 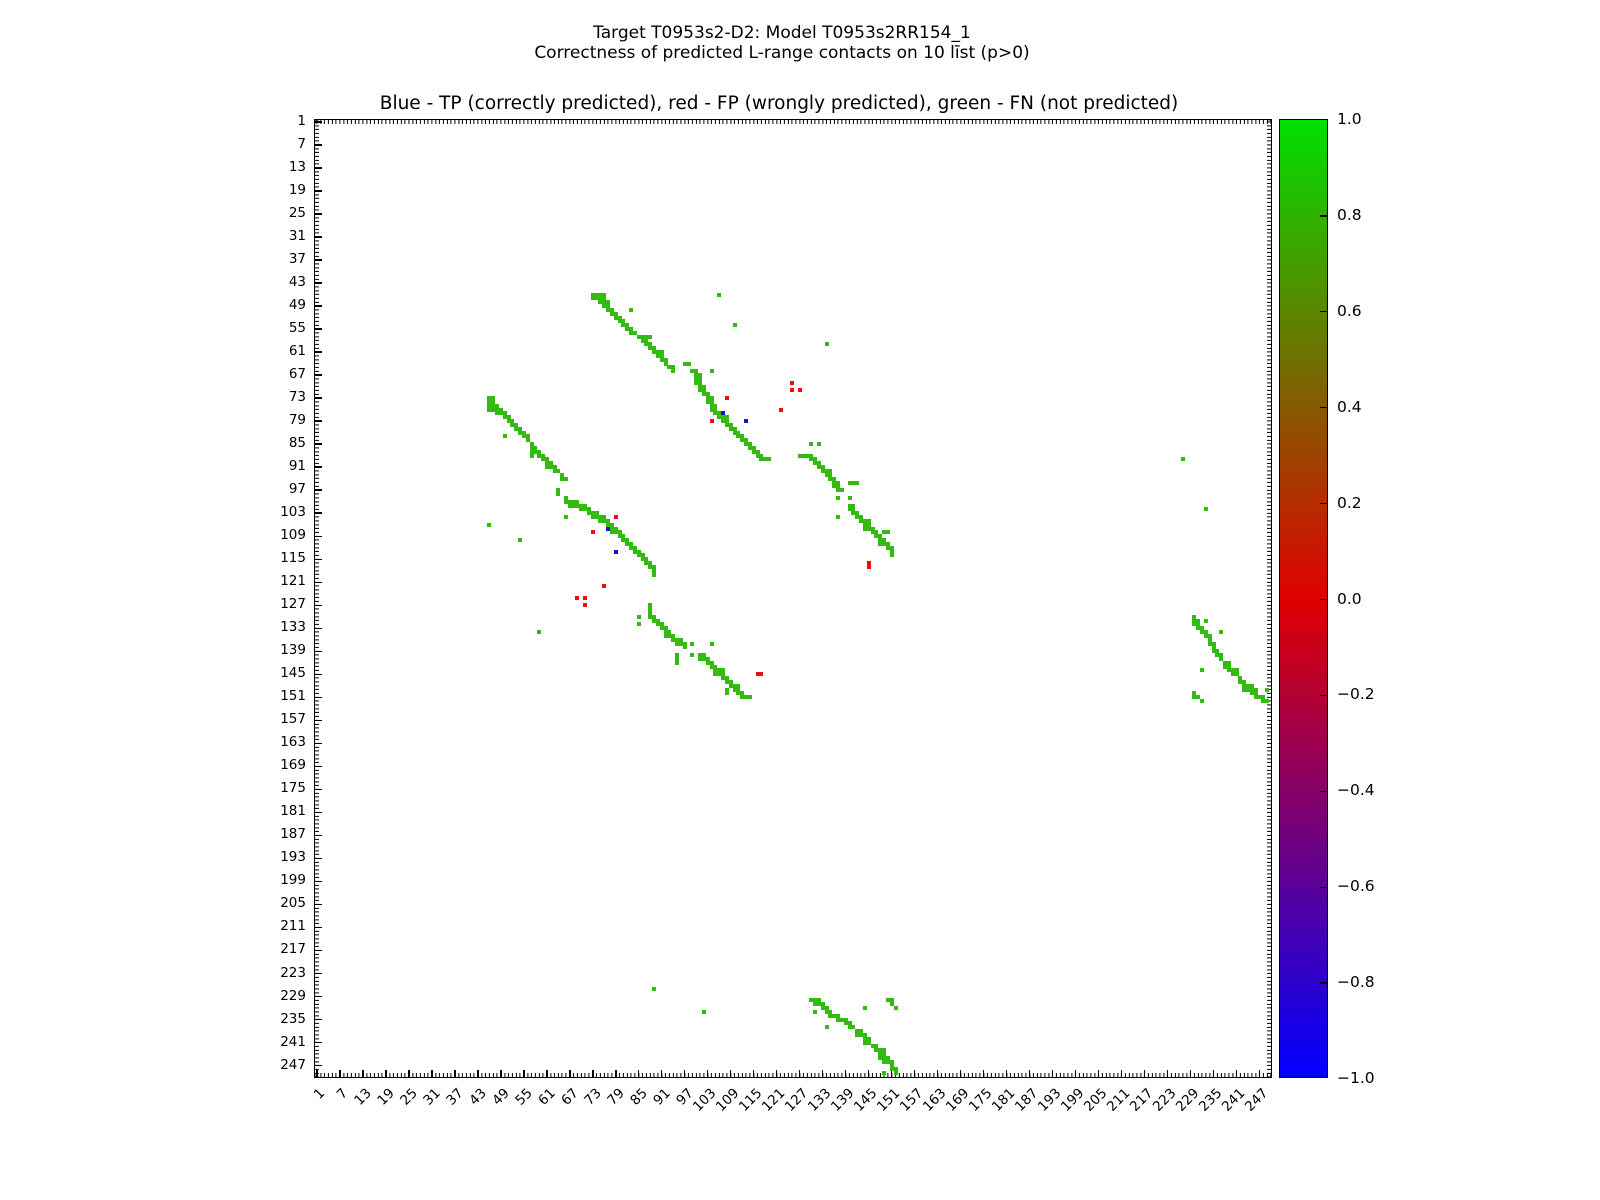 I want to click on colorbar-tick-label: 0.6, so click(x=1349, y=310).